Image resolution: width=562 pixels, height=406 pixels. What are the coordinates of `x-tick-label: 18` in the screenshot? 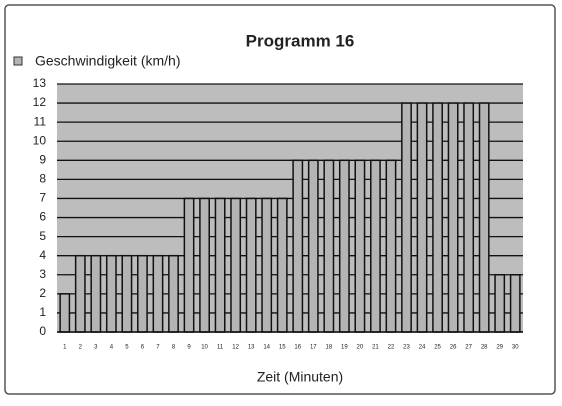 It's located at (328, 348).